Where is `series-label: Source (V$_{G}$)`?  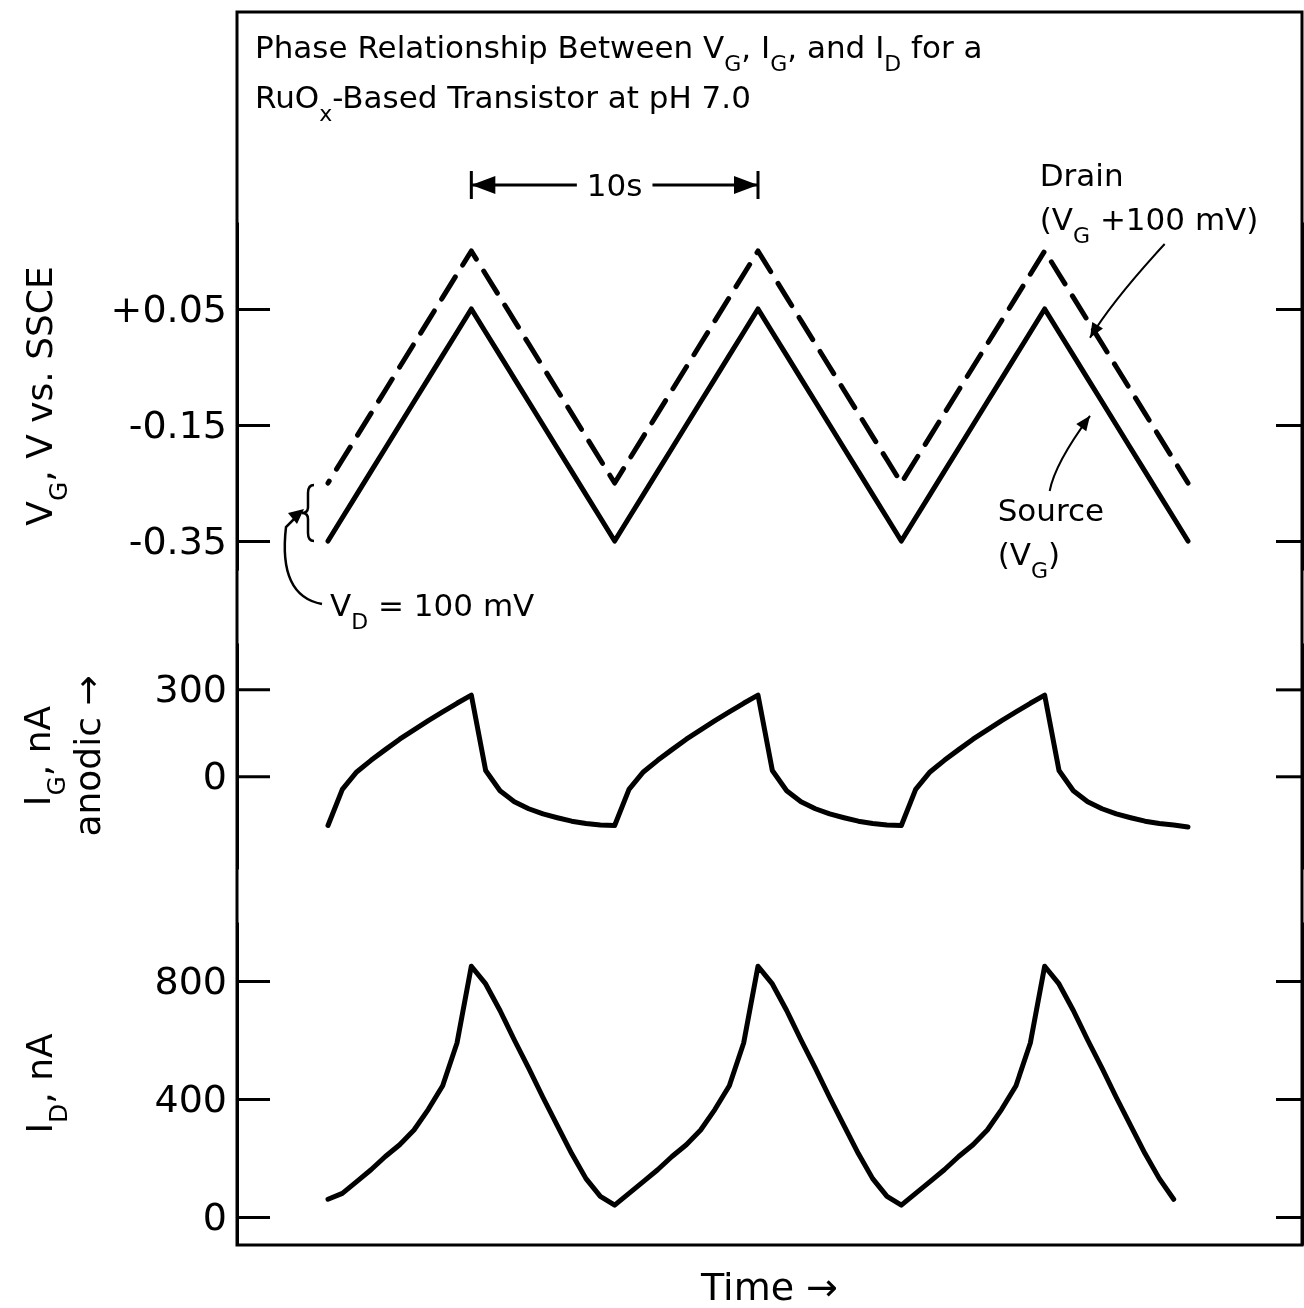
series-label: Source (V$_{G}$) is located at coordinates (1051, 537).